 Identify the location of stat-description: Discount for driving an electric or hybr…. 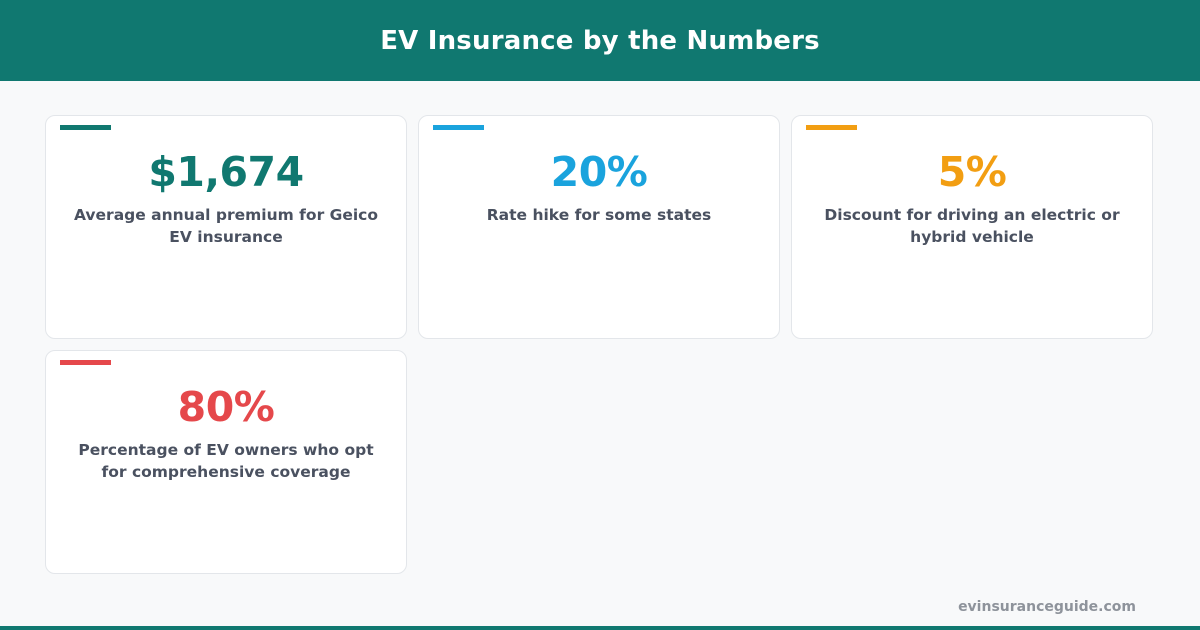
(972, 226).